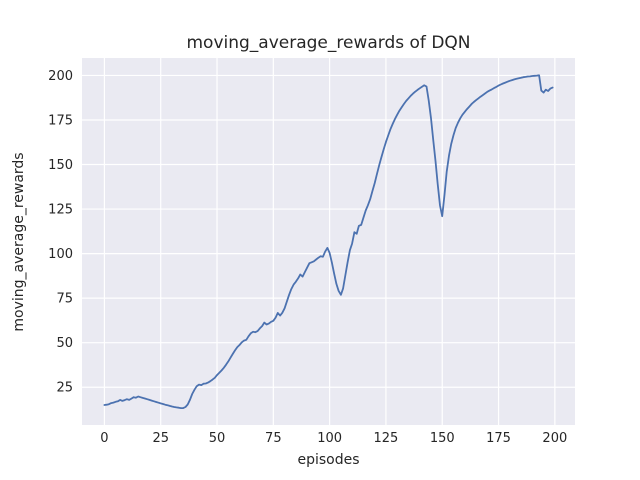 The image size is (640, 480). I want to click on x-tick-label: 150, so click(442, 438).